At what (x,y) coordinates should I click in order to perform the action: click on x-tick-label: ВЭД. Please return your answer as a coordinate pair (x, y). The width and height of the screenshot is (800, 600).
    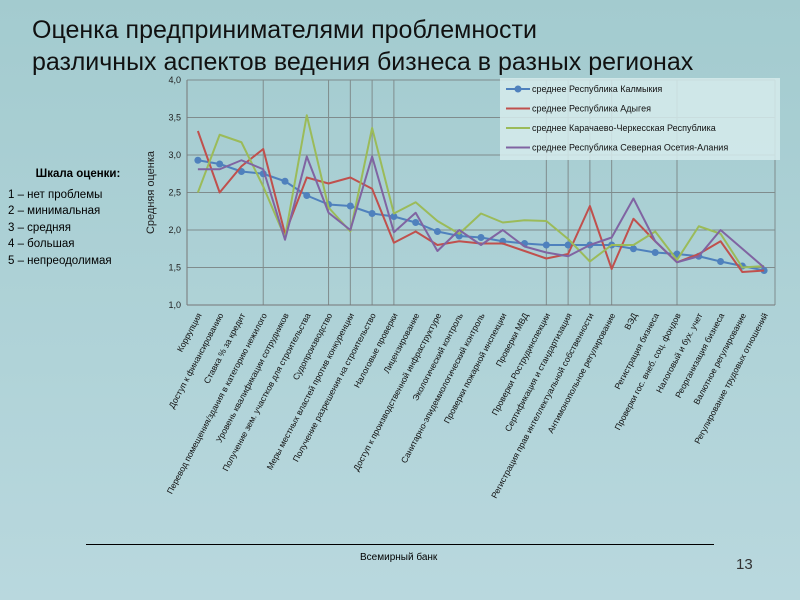
    Looking at the image, I should click on (630, 321).